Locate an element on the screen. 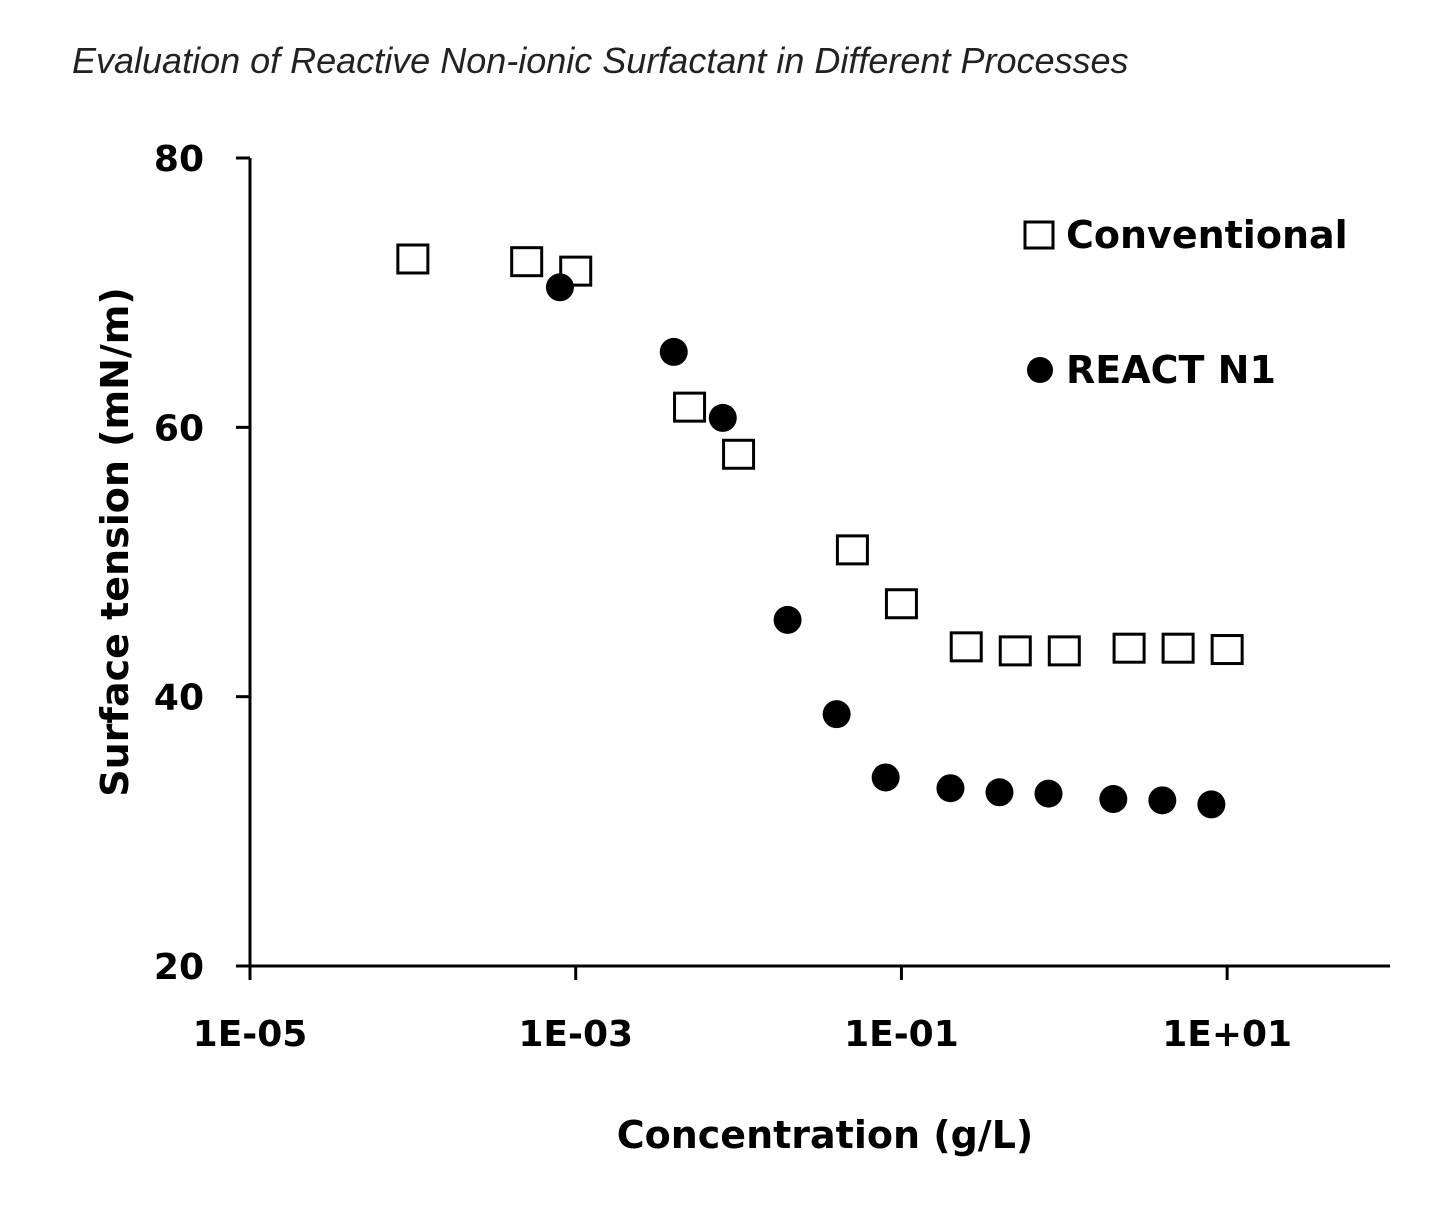 The width and height of the screenshot is (1453, 1220). x-tick-label: 1E-05 is located at coordinates (250, 1034).